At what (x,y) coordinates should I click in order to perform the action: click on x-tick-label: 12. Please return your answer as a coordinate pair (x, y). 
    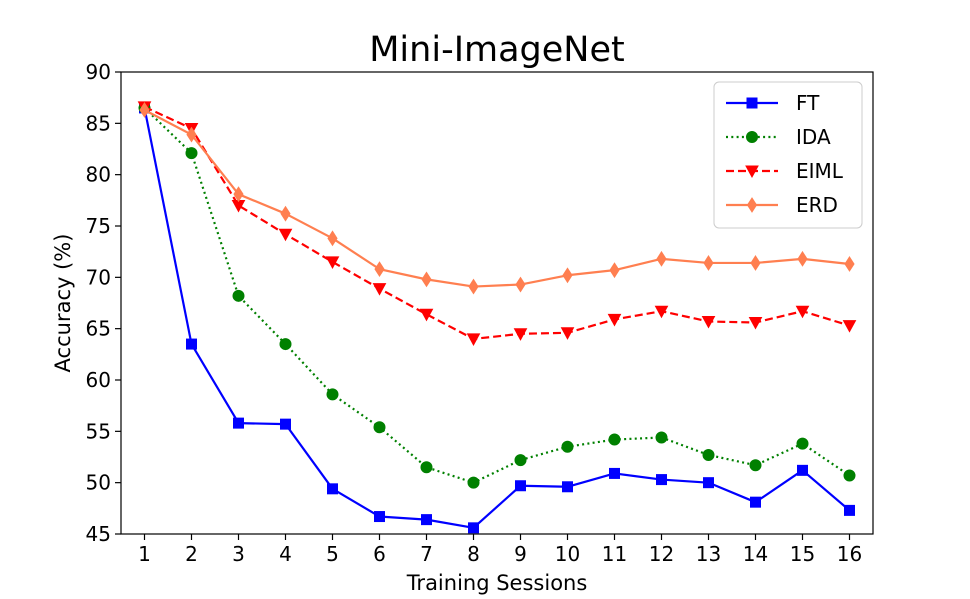
    Looking at the image, I should click on (661, 554).